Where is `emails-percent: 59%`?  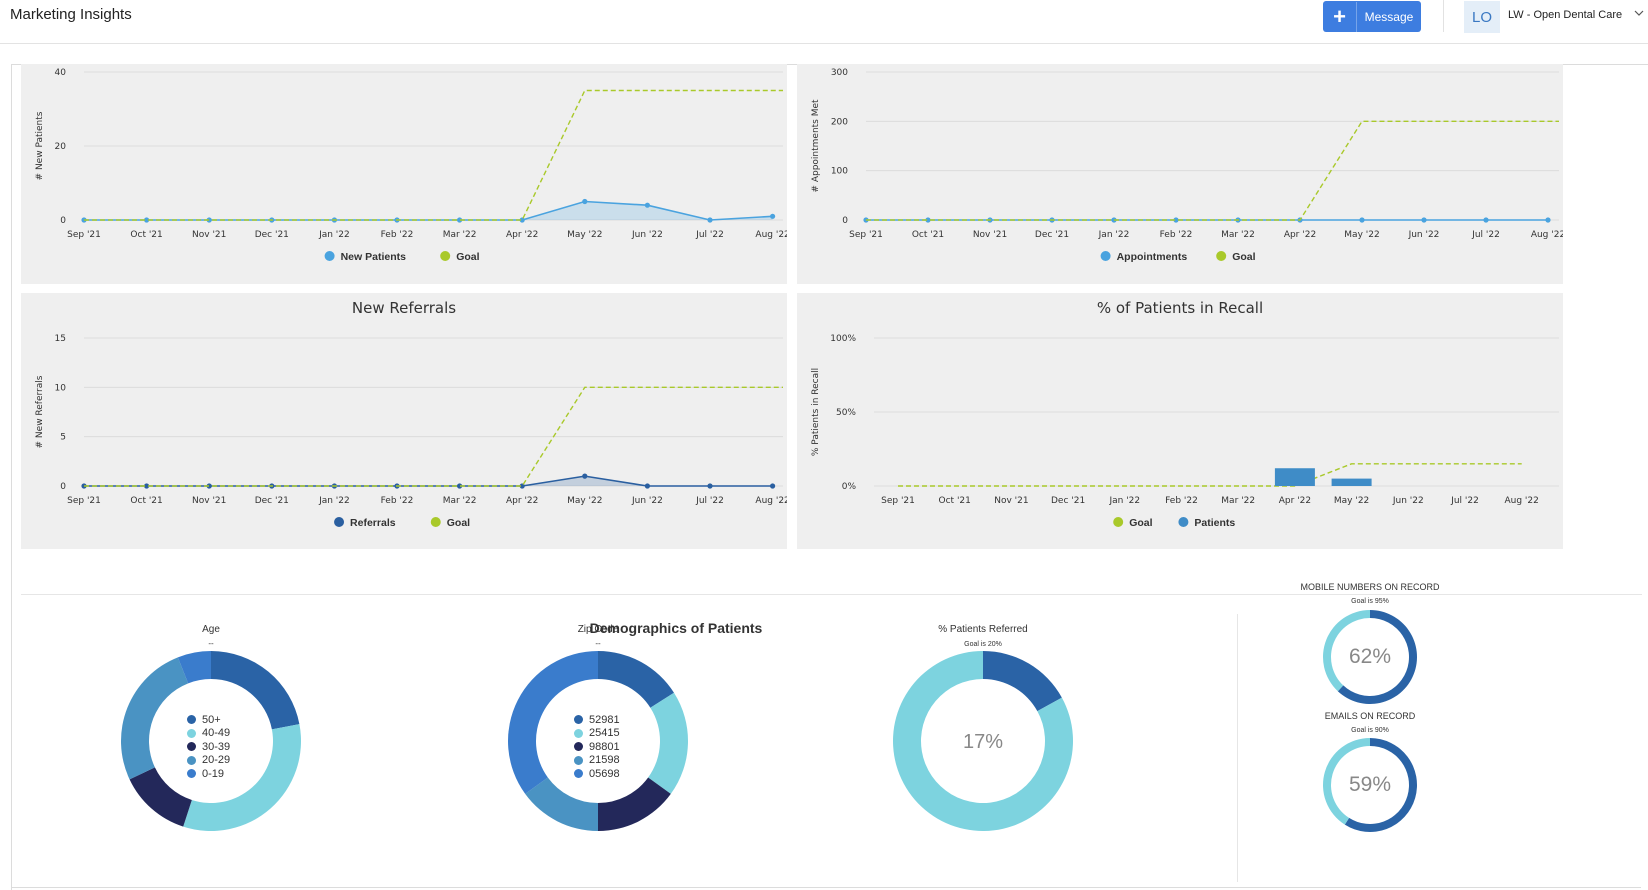
emails-percent: 59% is located at coordinates (1370, 784).